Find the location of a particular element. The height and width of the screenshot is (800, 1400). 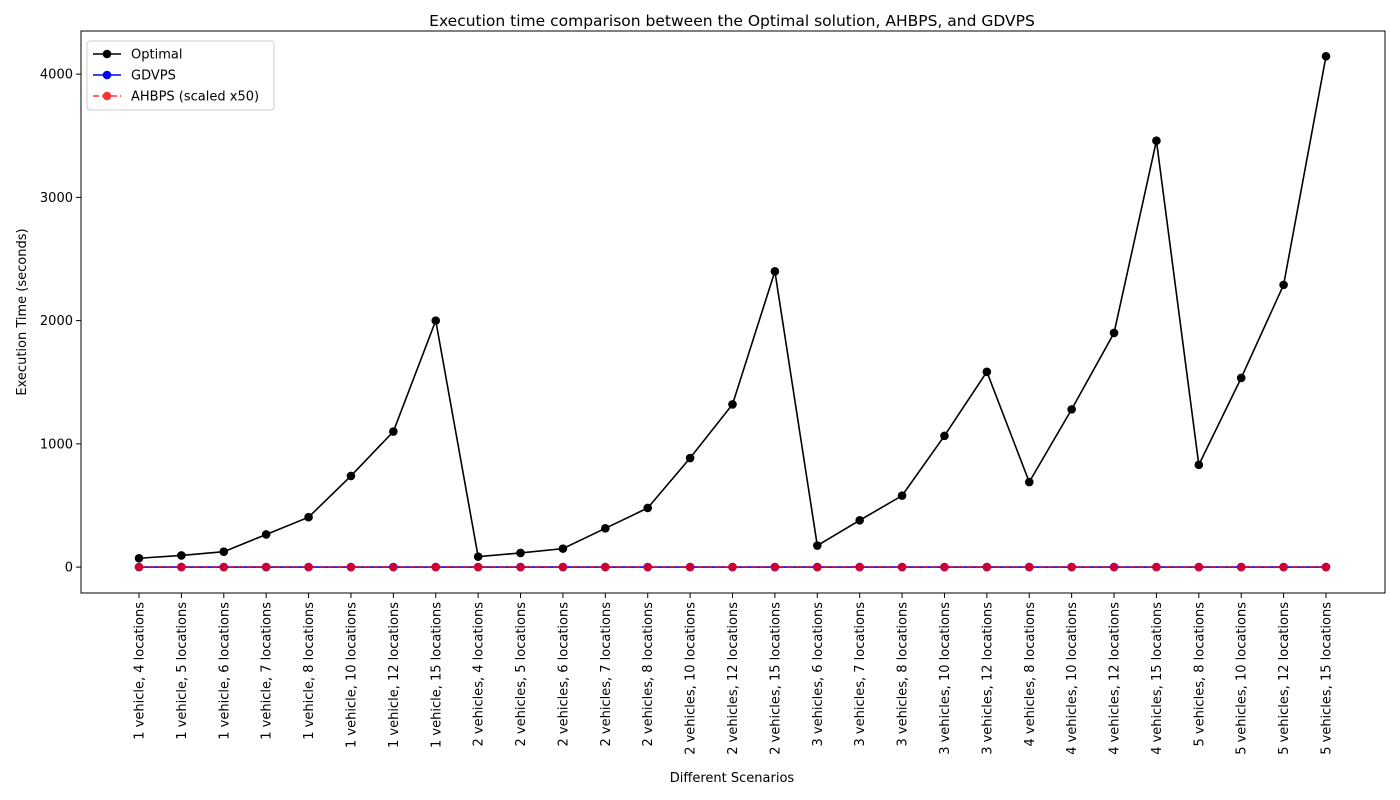

legend-box is located at coordinates (180, 75).